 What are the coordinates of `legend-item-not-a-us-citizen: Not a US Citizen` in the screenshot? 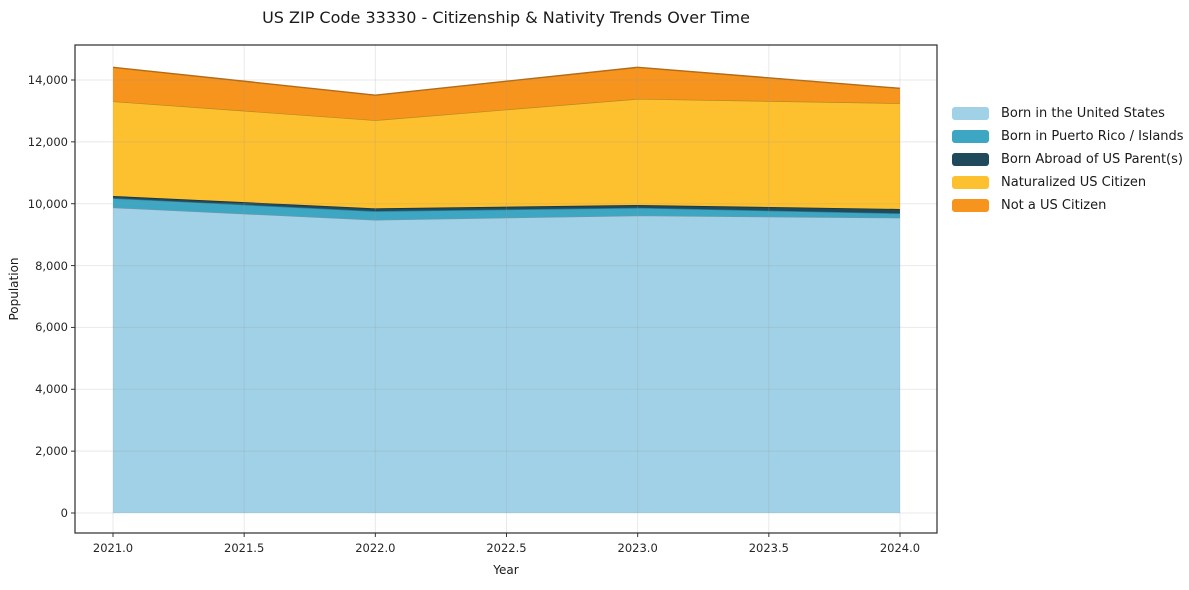 It's located at (1068, 205).